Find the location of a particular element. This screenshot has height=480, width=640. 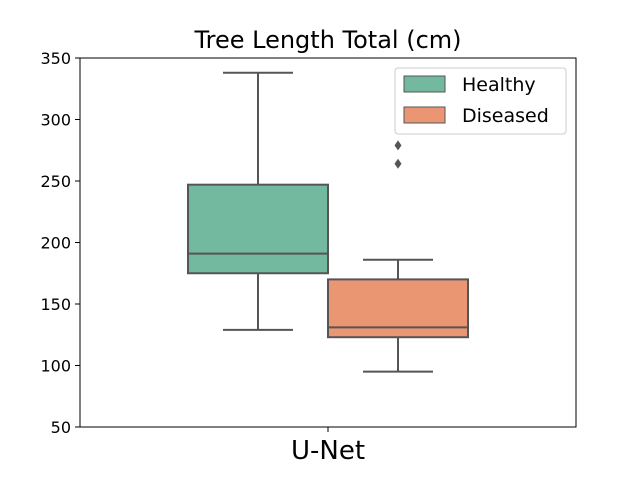

box-healthy is located at coordinates (258, 201).